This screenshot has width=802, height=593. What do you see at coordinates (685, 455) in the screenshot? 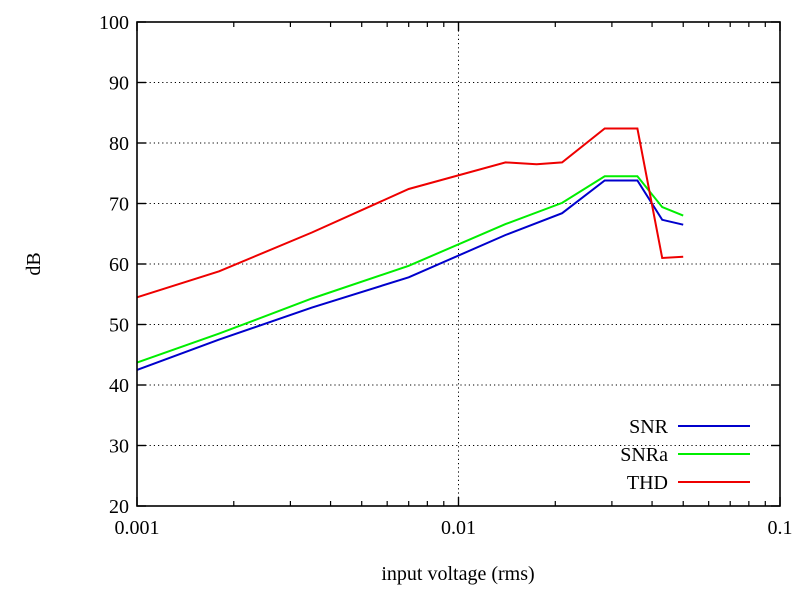
I see `legend: SNR SNRa THD` at bounding box center [685, 455].